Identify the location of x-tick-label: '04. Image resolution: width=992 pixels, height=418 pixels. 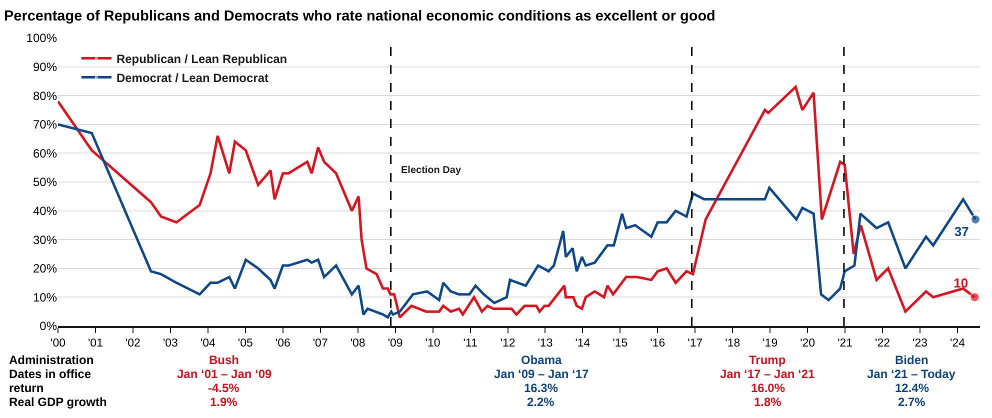
(208, 344).